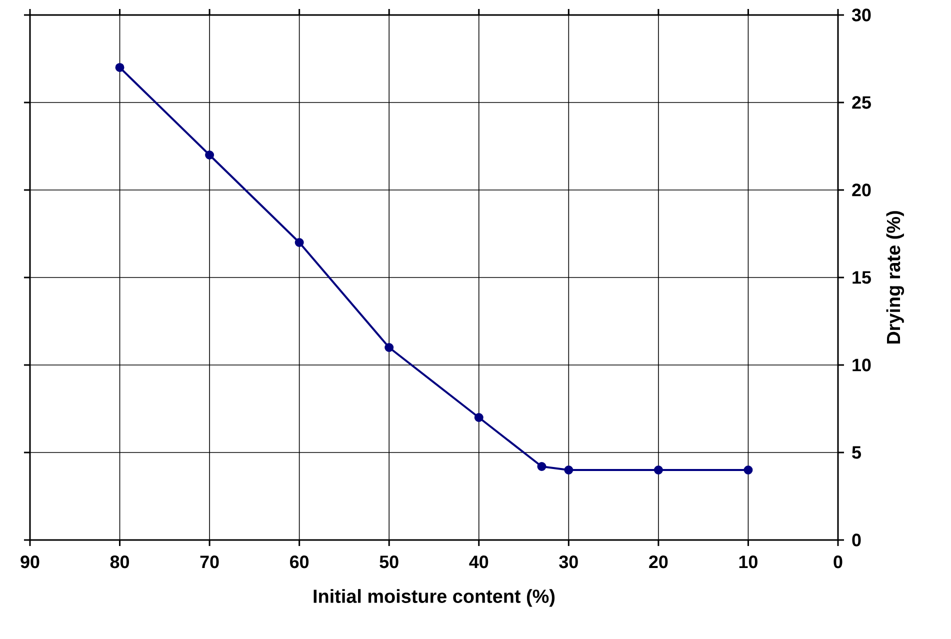 This screenshot has height=639, width=951. What do you see at coordinates (30, 562) in the screenshot?
I see `x-tick-label: 90` at bounding box center [30, 562].